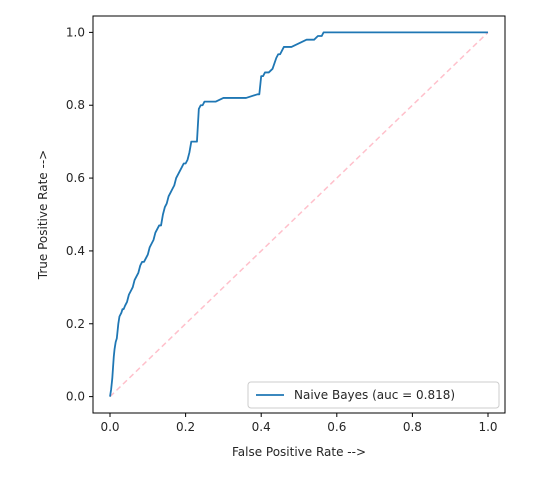 The image size is (542, 481). Describe the element at coordinates (75, 178) in the screenshot. I see `y-tick-label: 0.6` at that location.